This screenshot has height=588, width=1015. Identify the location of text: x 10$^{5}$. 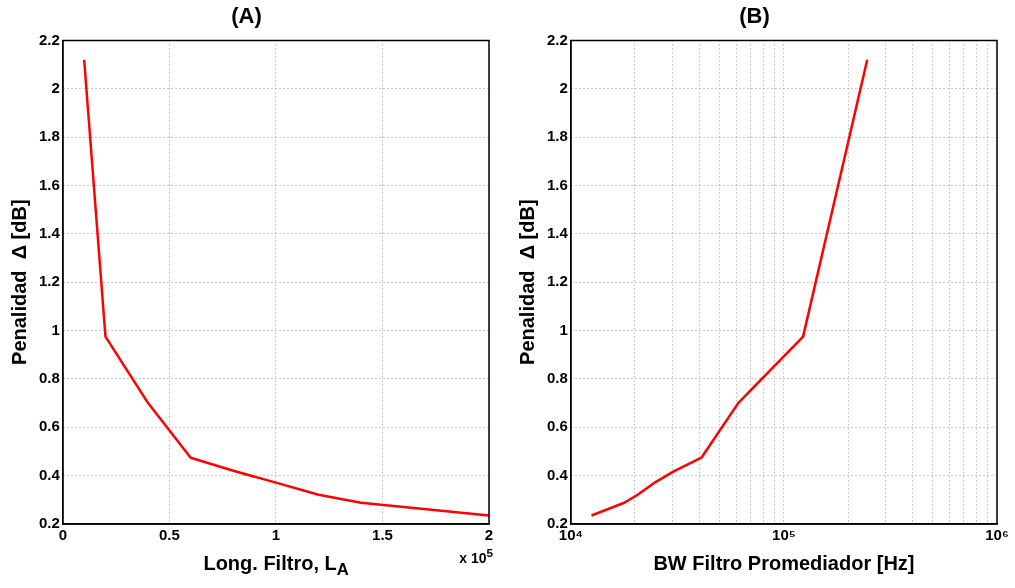
(476, 556).